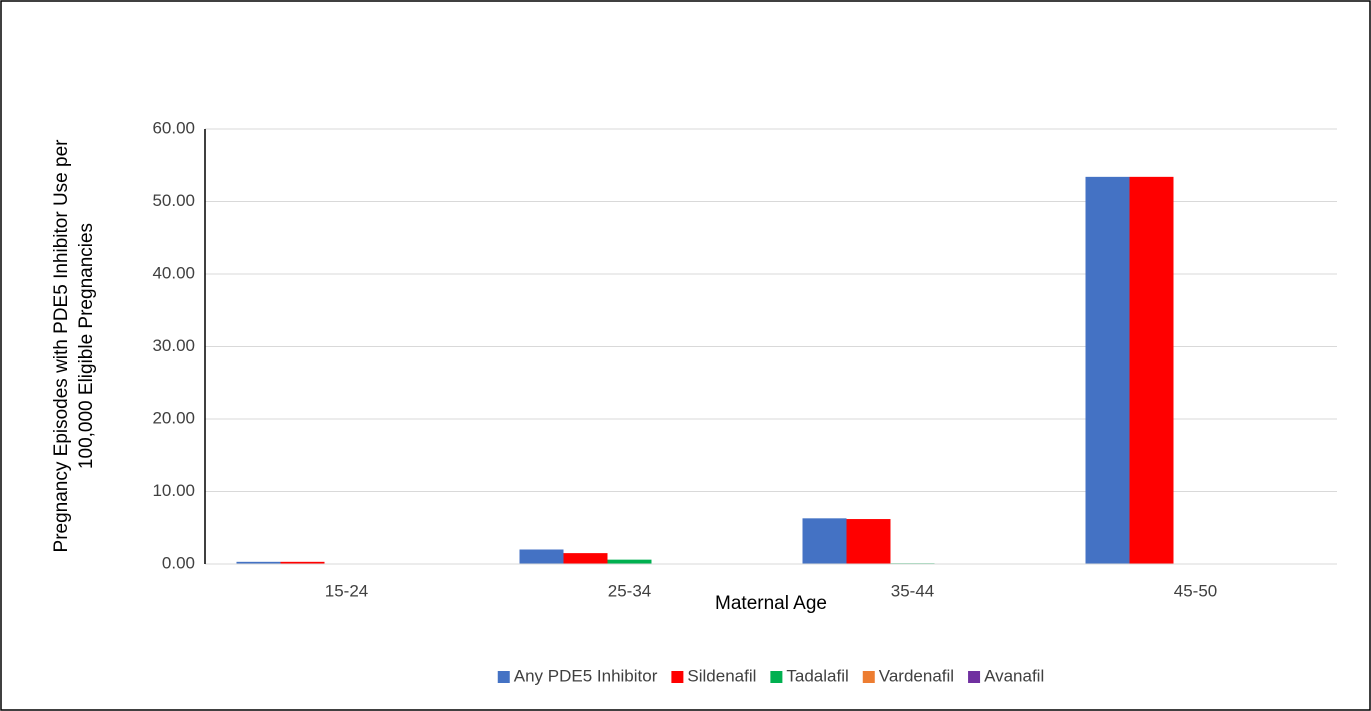  Describe the element at coordinates (817, 675) in the screenshot. I see `legend-label: Tadalafil` at that location.